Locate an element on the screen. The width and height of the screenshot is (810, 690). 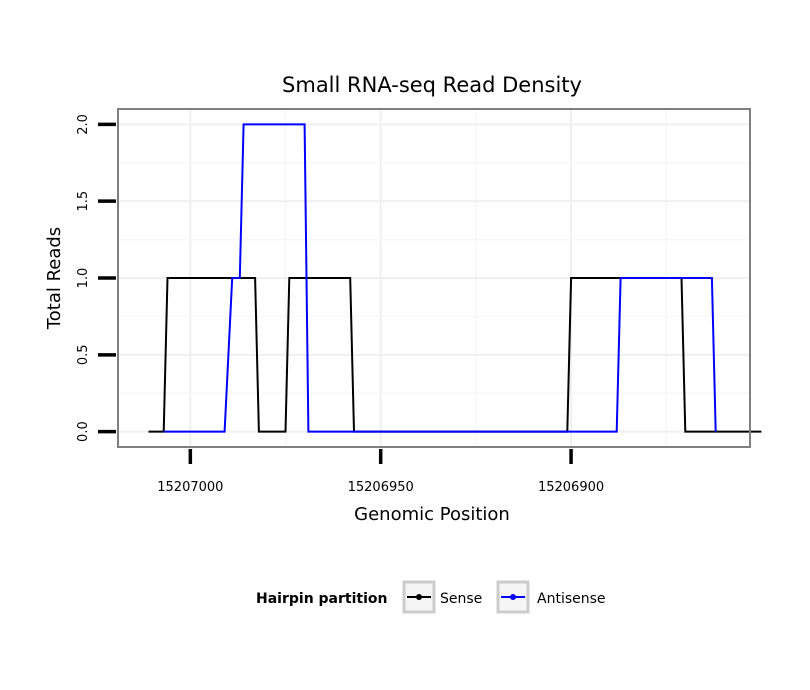
y-tick-label: 1.5 is located at coordinates (83, 201).